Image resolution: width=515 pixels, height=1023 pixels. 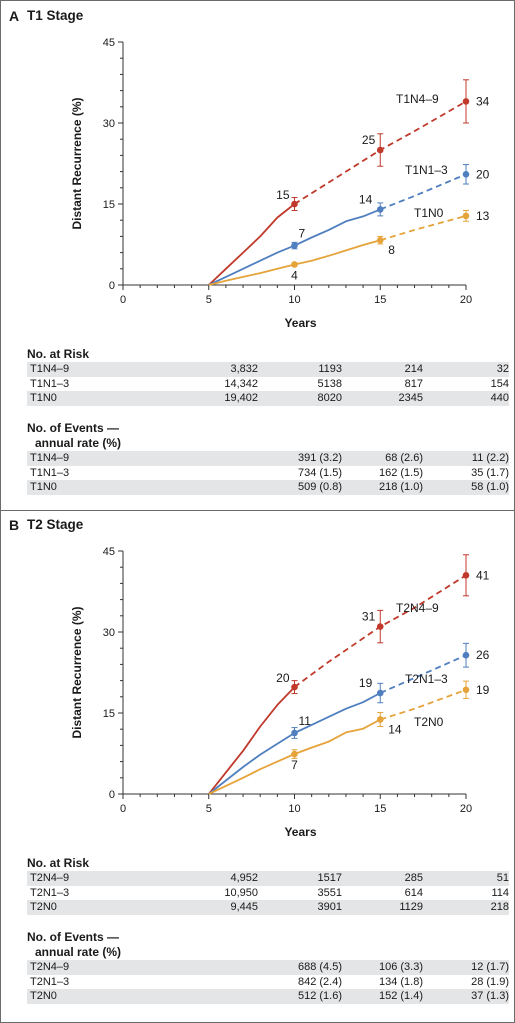 What do you see at coordinates (300, 323) in the screenshot?
I see `x-axis-title: Years` at bounding box center [300, 323].